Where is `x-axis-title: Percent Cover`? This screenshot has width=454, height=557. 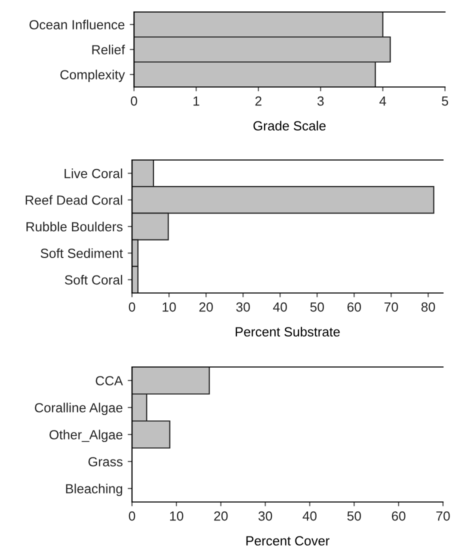 x-axis-title: Percent Cover is located at coordinates (288, 541).